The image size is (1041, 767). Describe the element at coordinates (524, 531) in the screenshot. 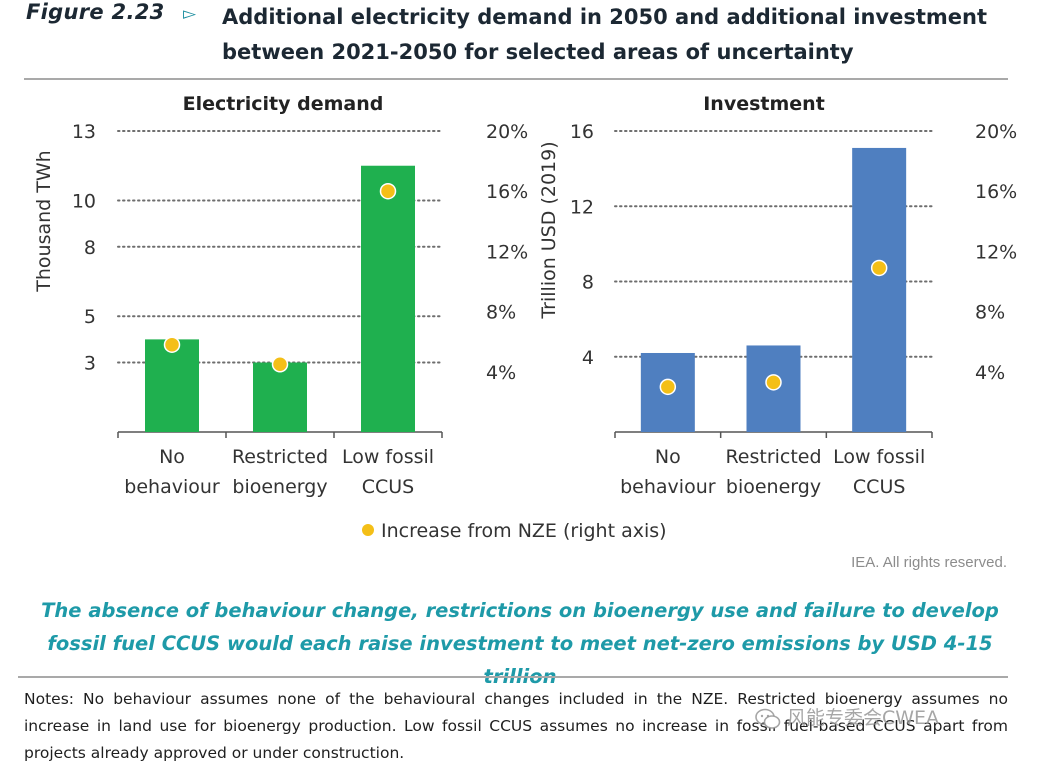

I see `legend-label: Increase from NZE (right axis)` at that location.